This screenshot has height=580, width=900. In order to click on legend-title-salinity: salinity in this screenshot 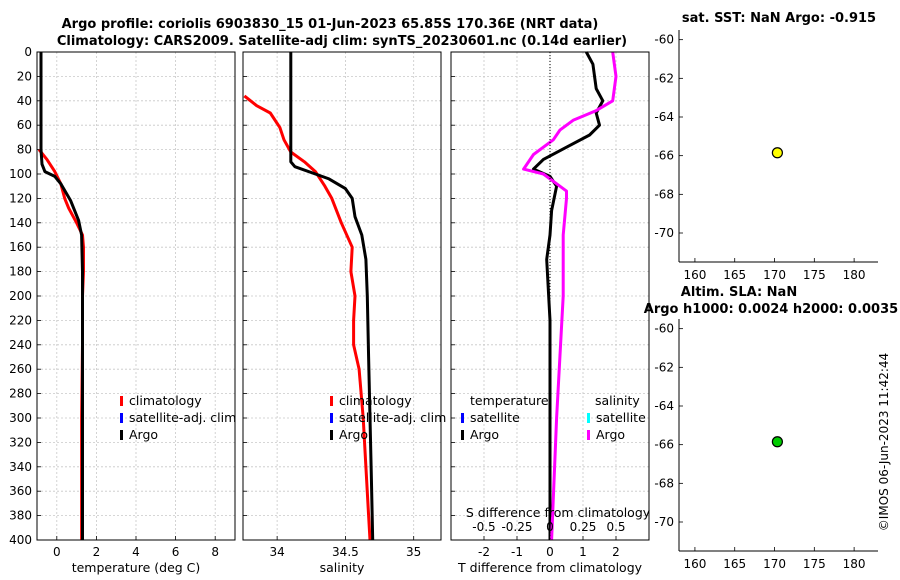, I will do `click(617, 400)`.